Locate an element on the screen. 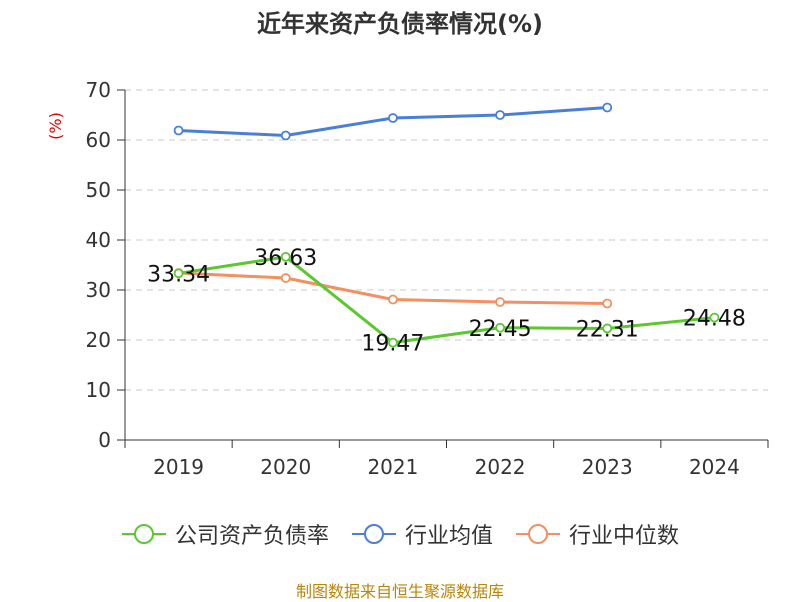 This screenshot has width=800, height=602. y-tick-label: 50 is located at coordinates (98, 190).